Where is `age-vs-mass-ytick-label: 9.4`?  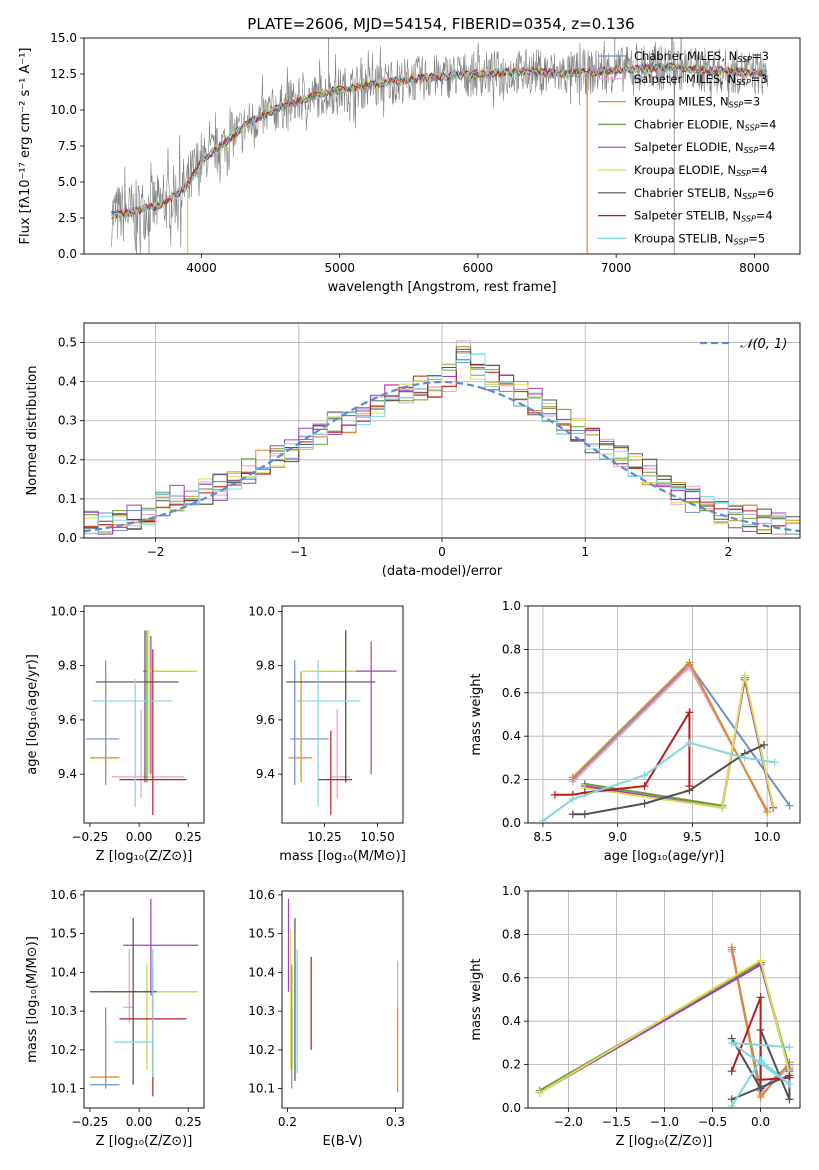
age-vs-mass-ytick-label: 9.4 is located at coordinates (265, 774).